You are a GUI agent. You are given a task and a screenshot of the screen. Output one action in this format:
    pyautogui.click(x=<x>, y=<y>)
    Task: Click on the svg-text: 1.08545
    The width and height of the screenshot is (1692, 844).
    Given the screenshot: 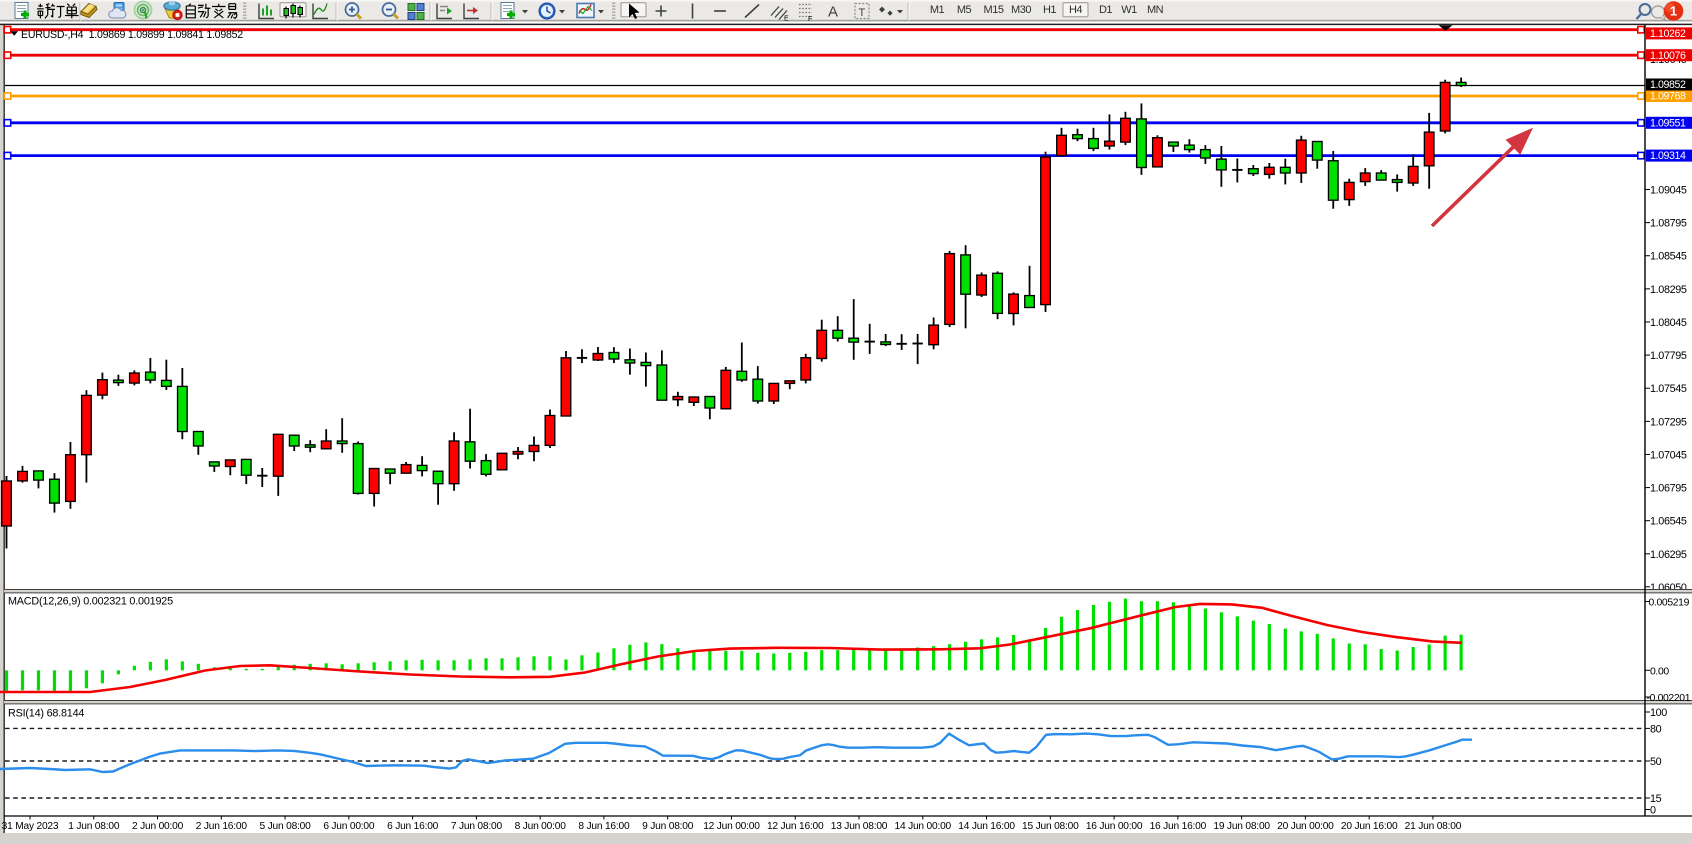 What is the action you would take?
    pyautogui.click(x=1668, y=257)
    